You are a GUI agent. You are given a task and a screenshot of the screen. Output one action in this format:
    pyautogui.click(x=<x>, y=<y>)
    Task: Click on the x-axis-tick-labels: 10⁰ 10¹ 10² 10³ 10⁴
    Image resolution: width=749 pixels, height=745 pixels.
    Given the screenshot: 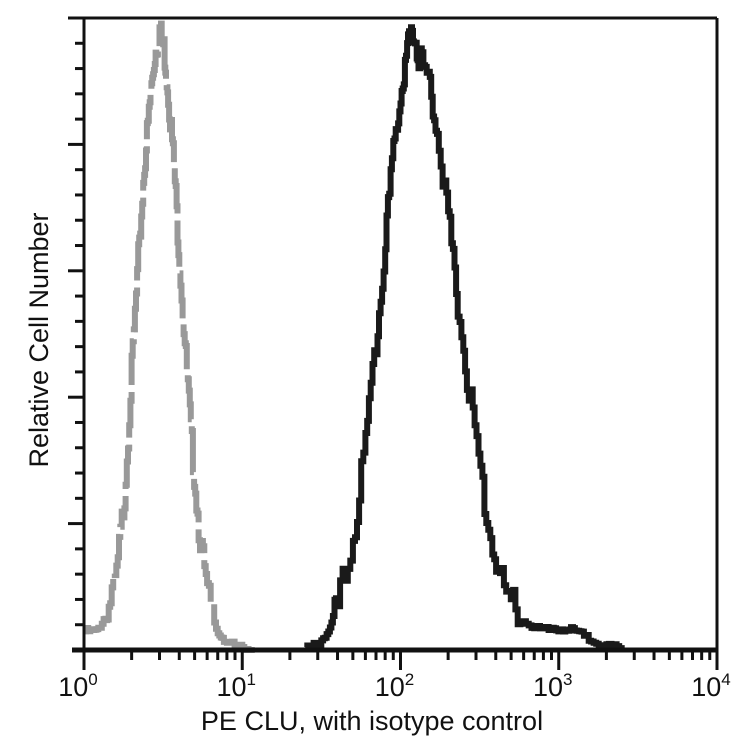 What is the action you would take?
    pyautogui.click(x=394, y=686)
    